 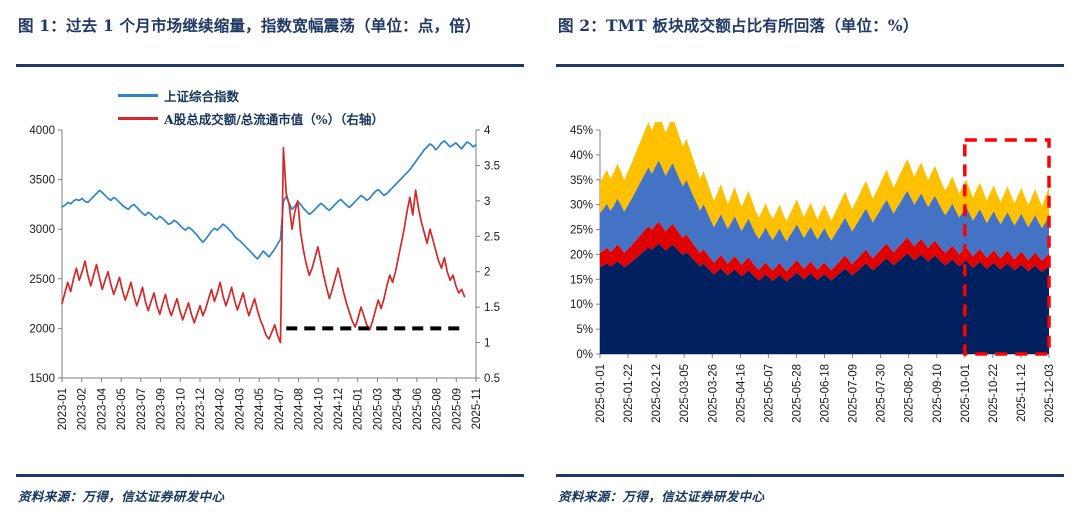 What do you see at coordinates (319, 409) in the screenshot?
I see `svg-text: 2024-10` at bounding box center [319, 409].